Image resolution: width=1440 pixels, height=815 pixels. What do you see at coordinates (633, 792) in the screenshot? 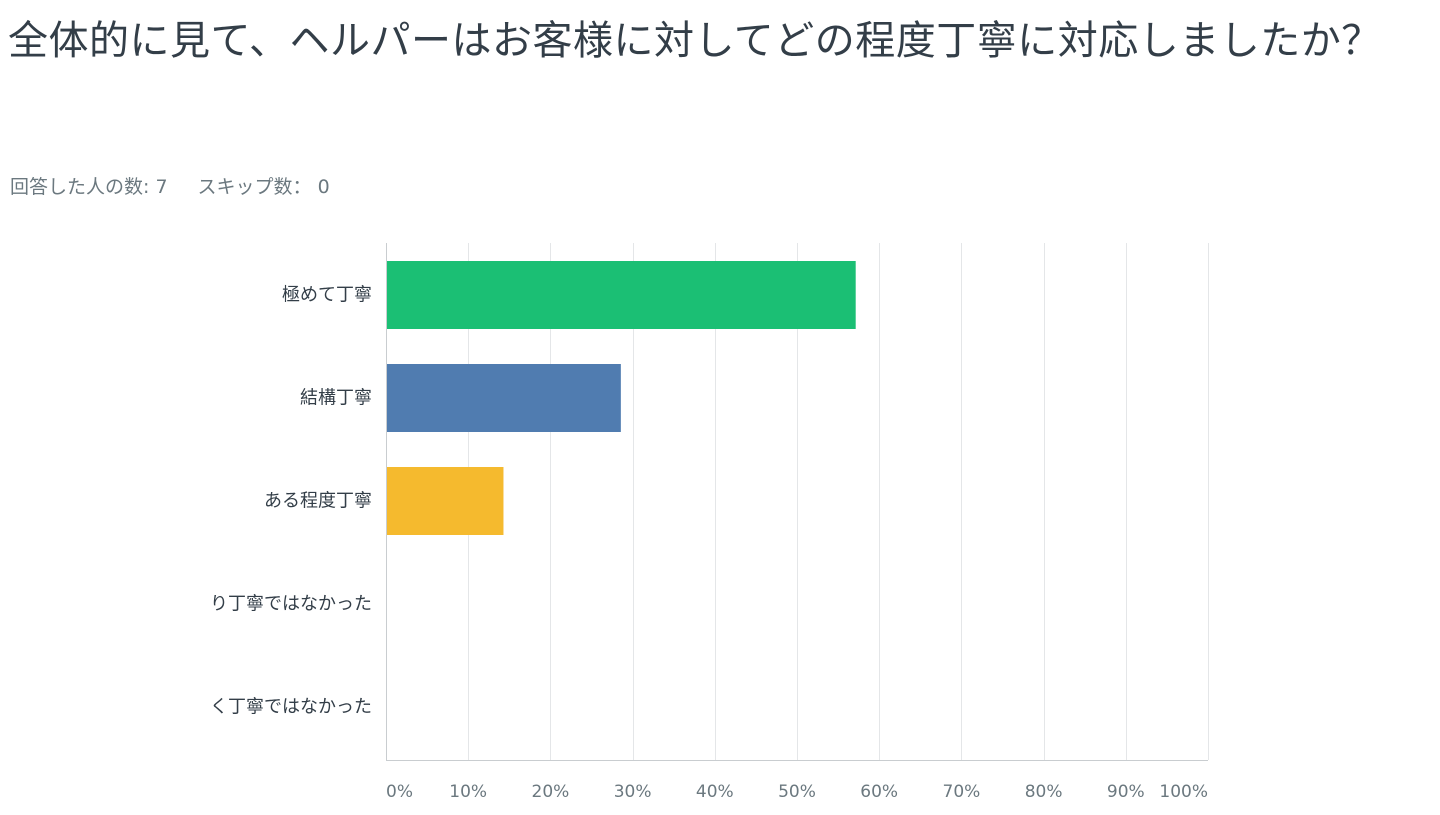
I see `x-tick-label: 30%` at bounding box center [633, 792].